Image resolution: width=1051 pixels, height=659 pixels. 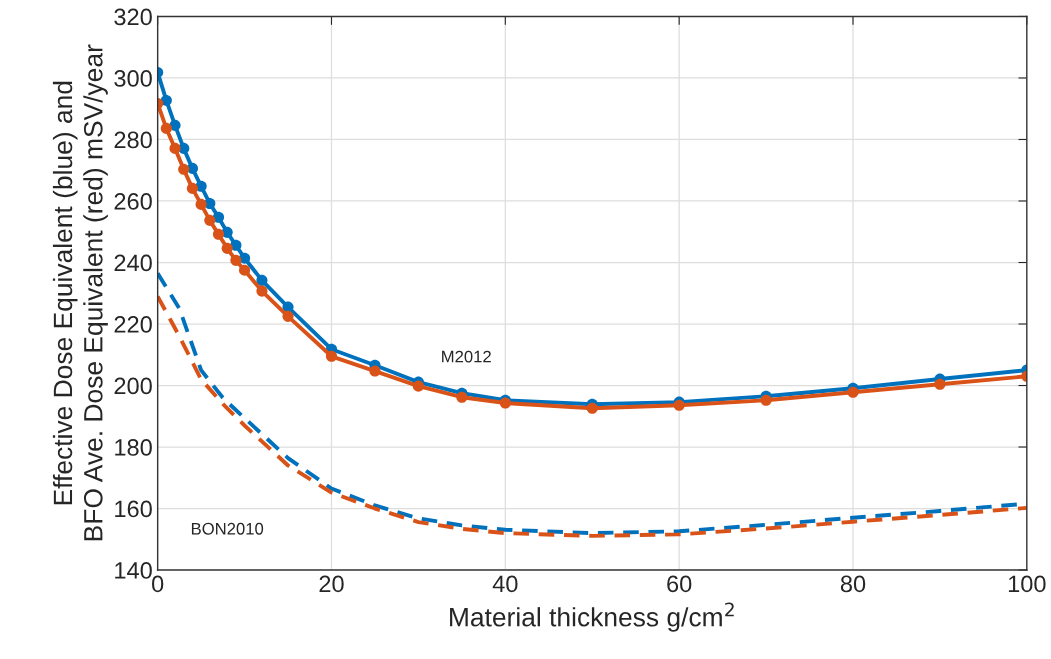 I want to click on y-tick-label: 240, so click(x=133, y=263).